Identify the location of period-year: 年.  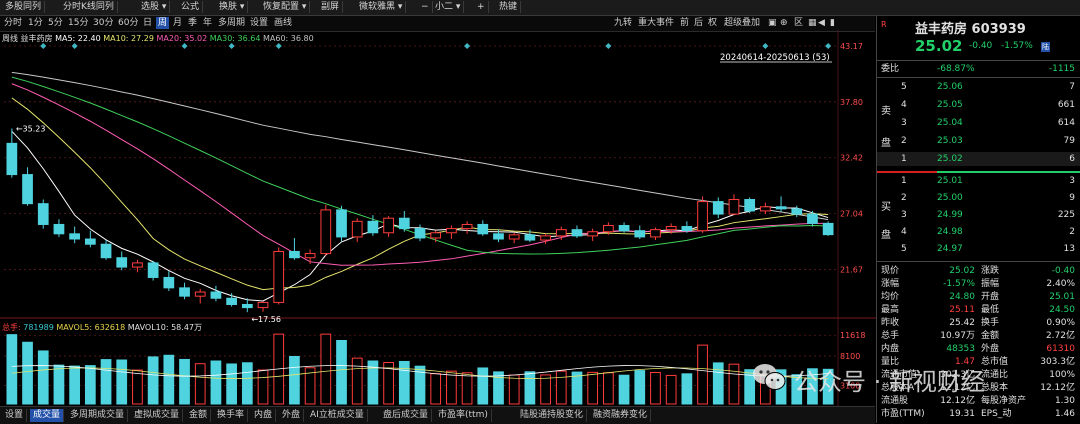
(208, 23).